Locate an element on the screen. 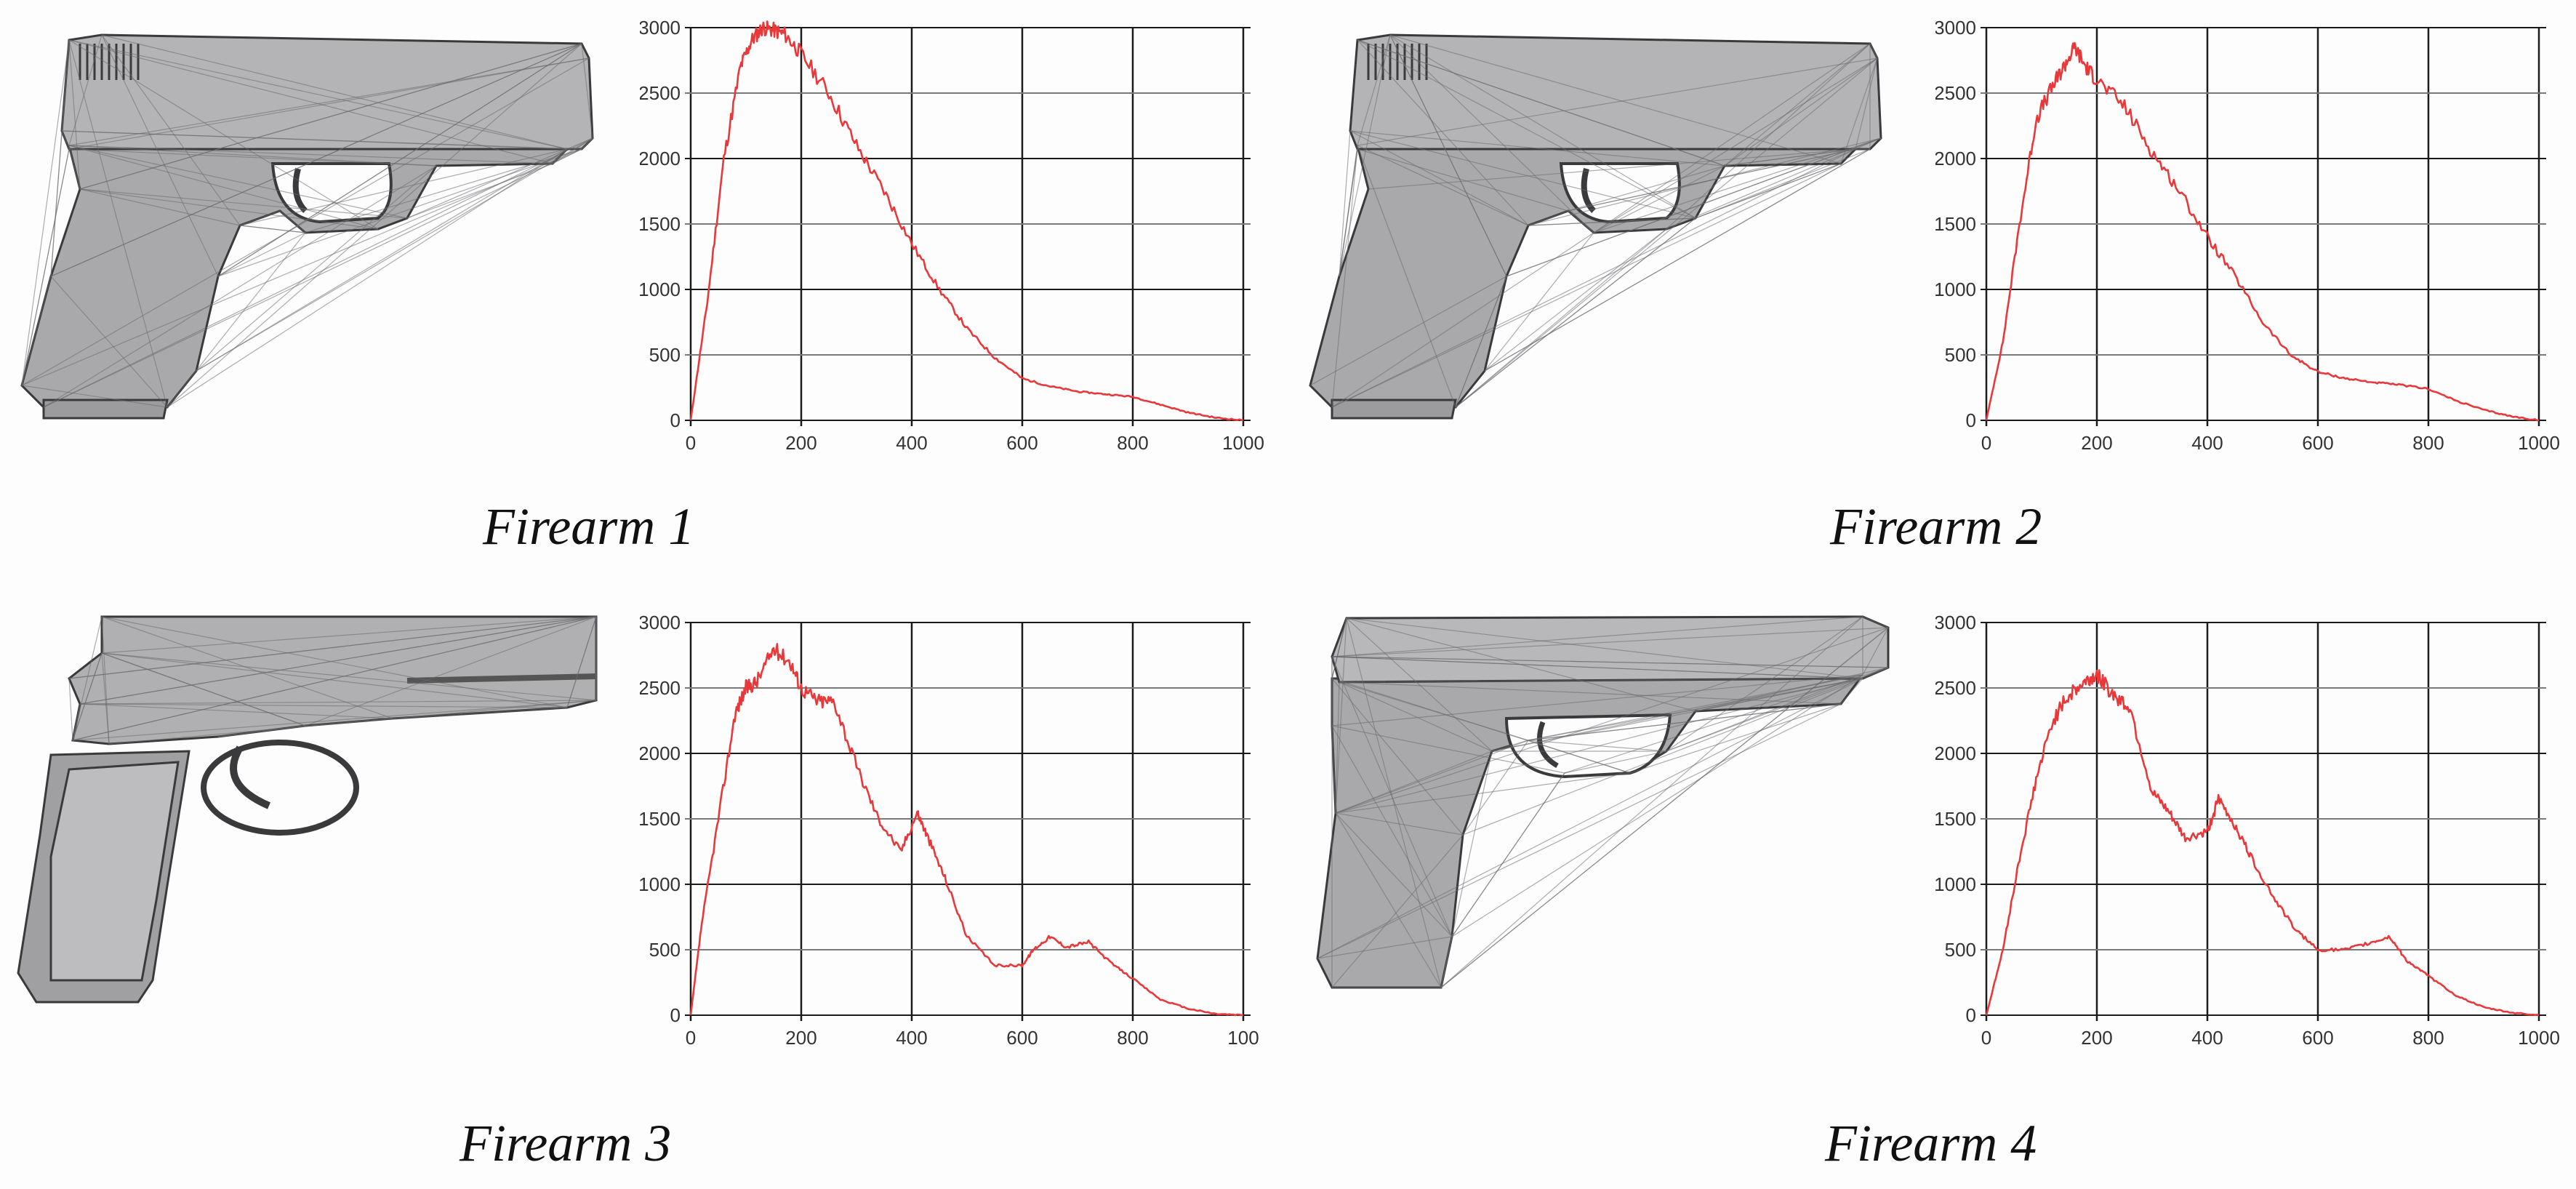 The image size is (2576, 1189). caption-firearm-1: Firearm 1 is located at coordinates (589, 526).